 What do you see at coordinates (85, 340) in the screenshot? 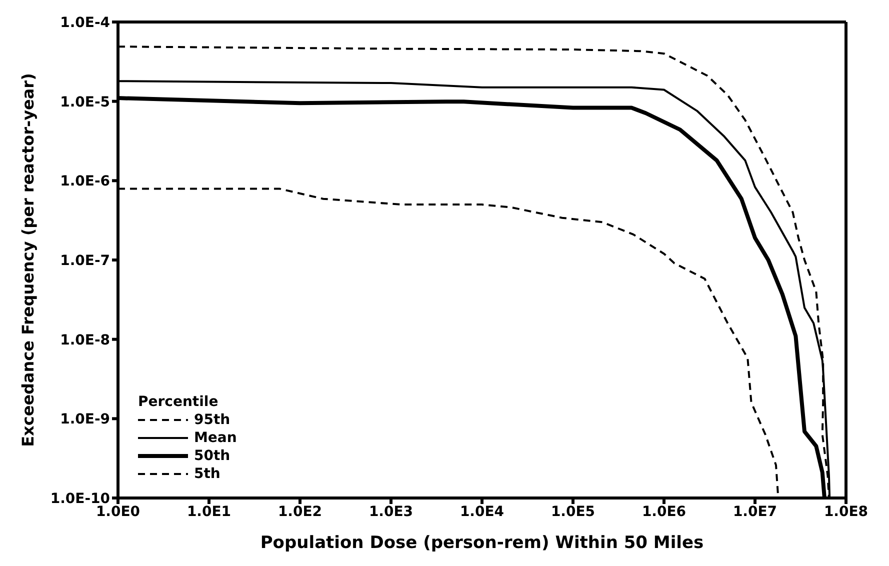
I see `y-tick-label: 1.0E-8` at bounding box center [85, 340].